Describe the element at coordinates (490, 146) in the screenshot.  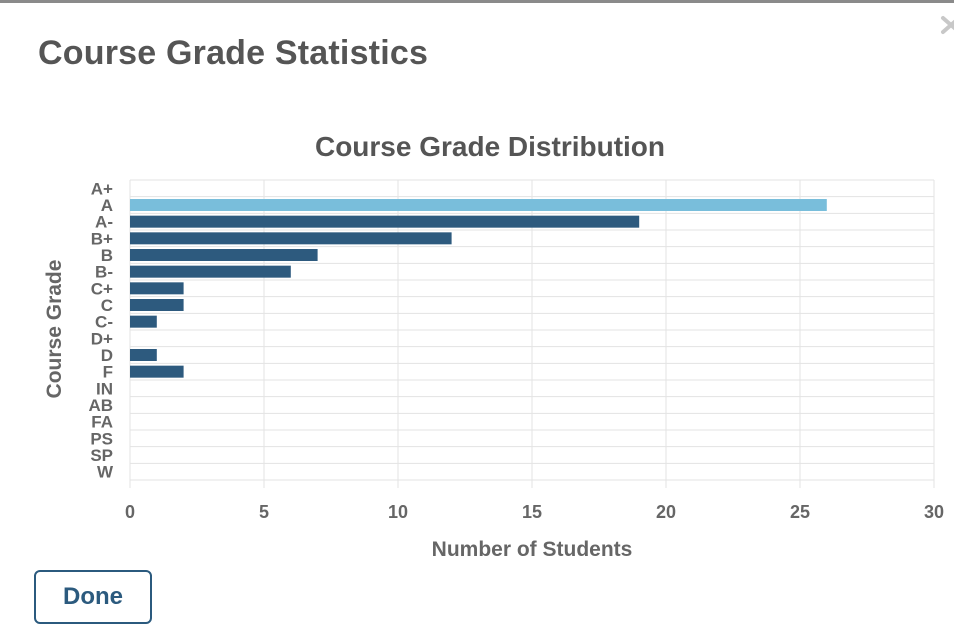
I see `chart-title: Course Grade Distribution` at that location.